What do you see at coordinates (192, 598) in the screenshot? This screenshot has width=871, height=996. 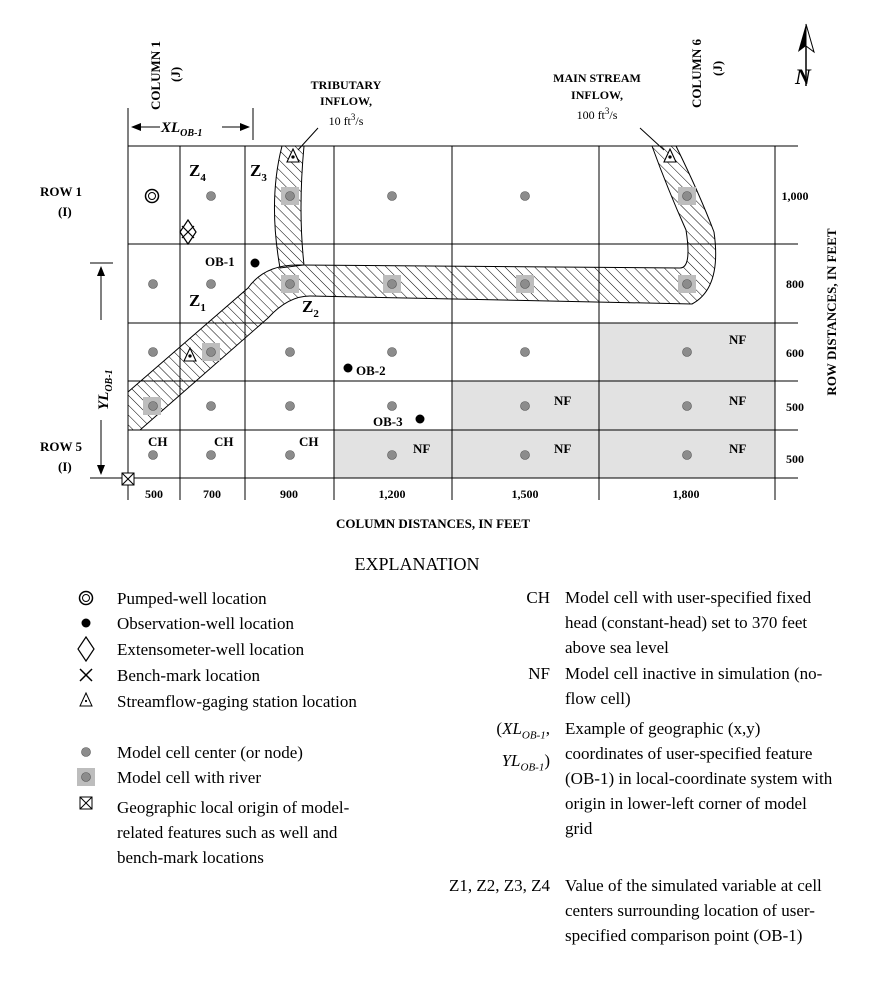 I see `legend-item-pumped-well: Pumped-well location` at bounding box center [192, 598].